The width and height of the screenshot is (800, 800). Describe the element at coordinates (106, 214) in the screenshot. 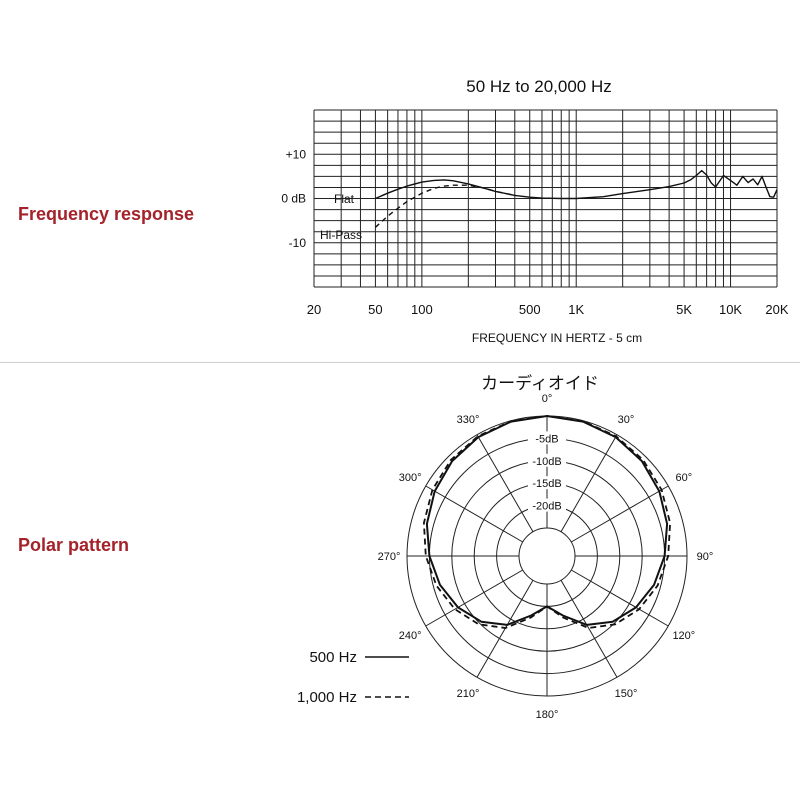

I see `frequency-response-label: Frequency response` at that location.